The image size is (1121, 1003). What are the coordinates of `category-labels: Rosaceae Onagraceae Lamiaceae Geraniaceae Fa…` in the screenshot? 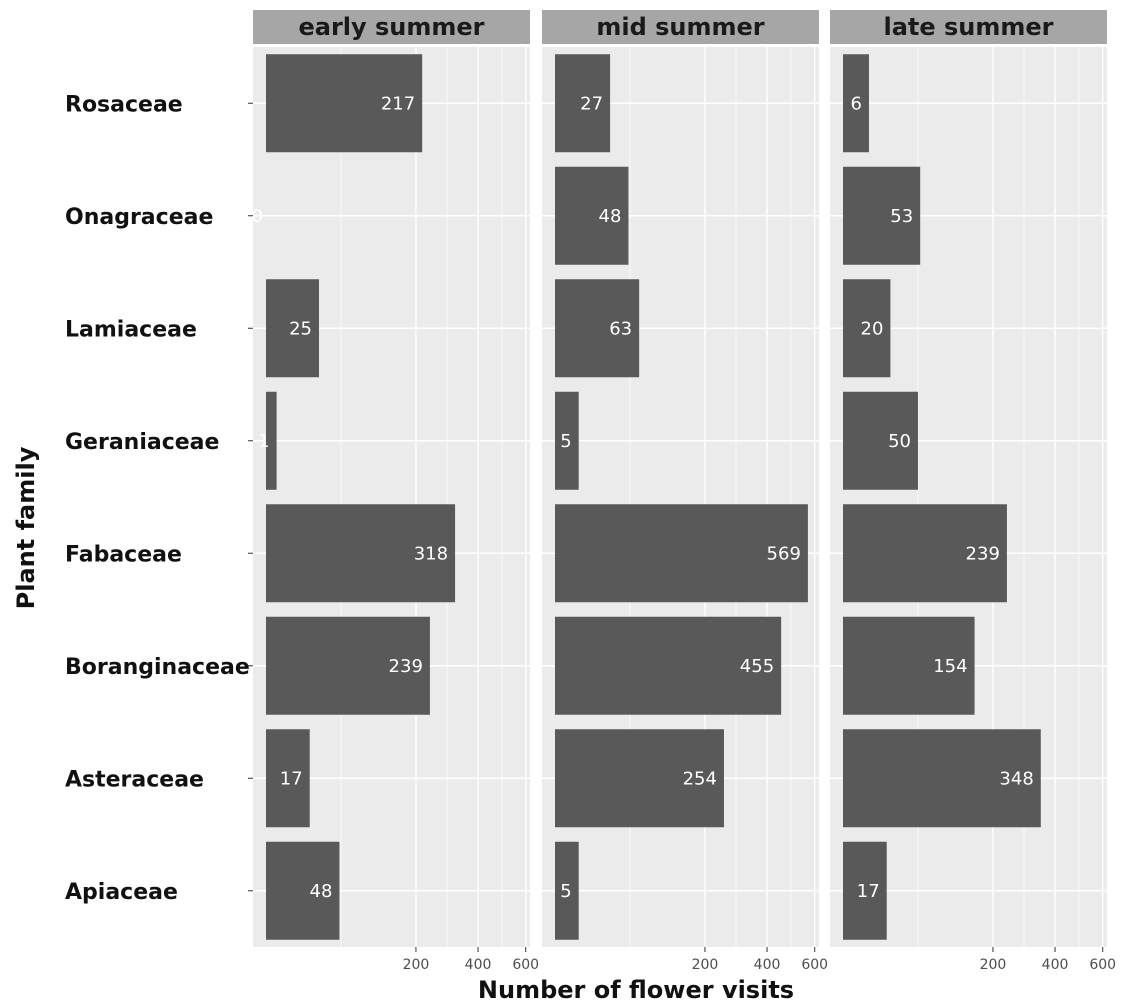 It's located at (159, 498).